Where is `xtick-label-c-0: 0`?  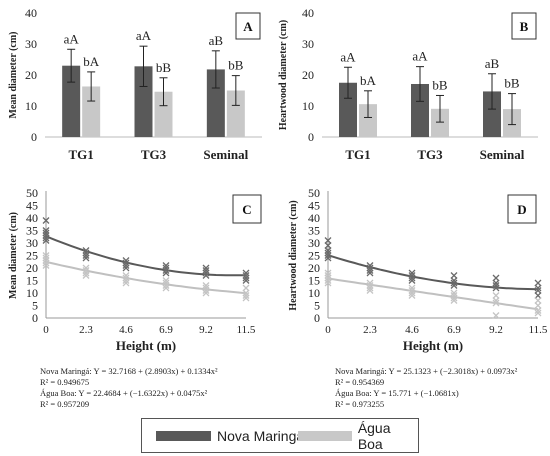
xtick-label-c-0: 0 is located at coordinates (46, 330).